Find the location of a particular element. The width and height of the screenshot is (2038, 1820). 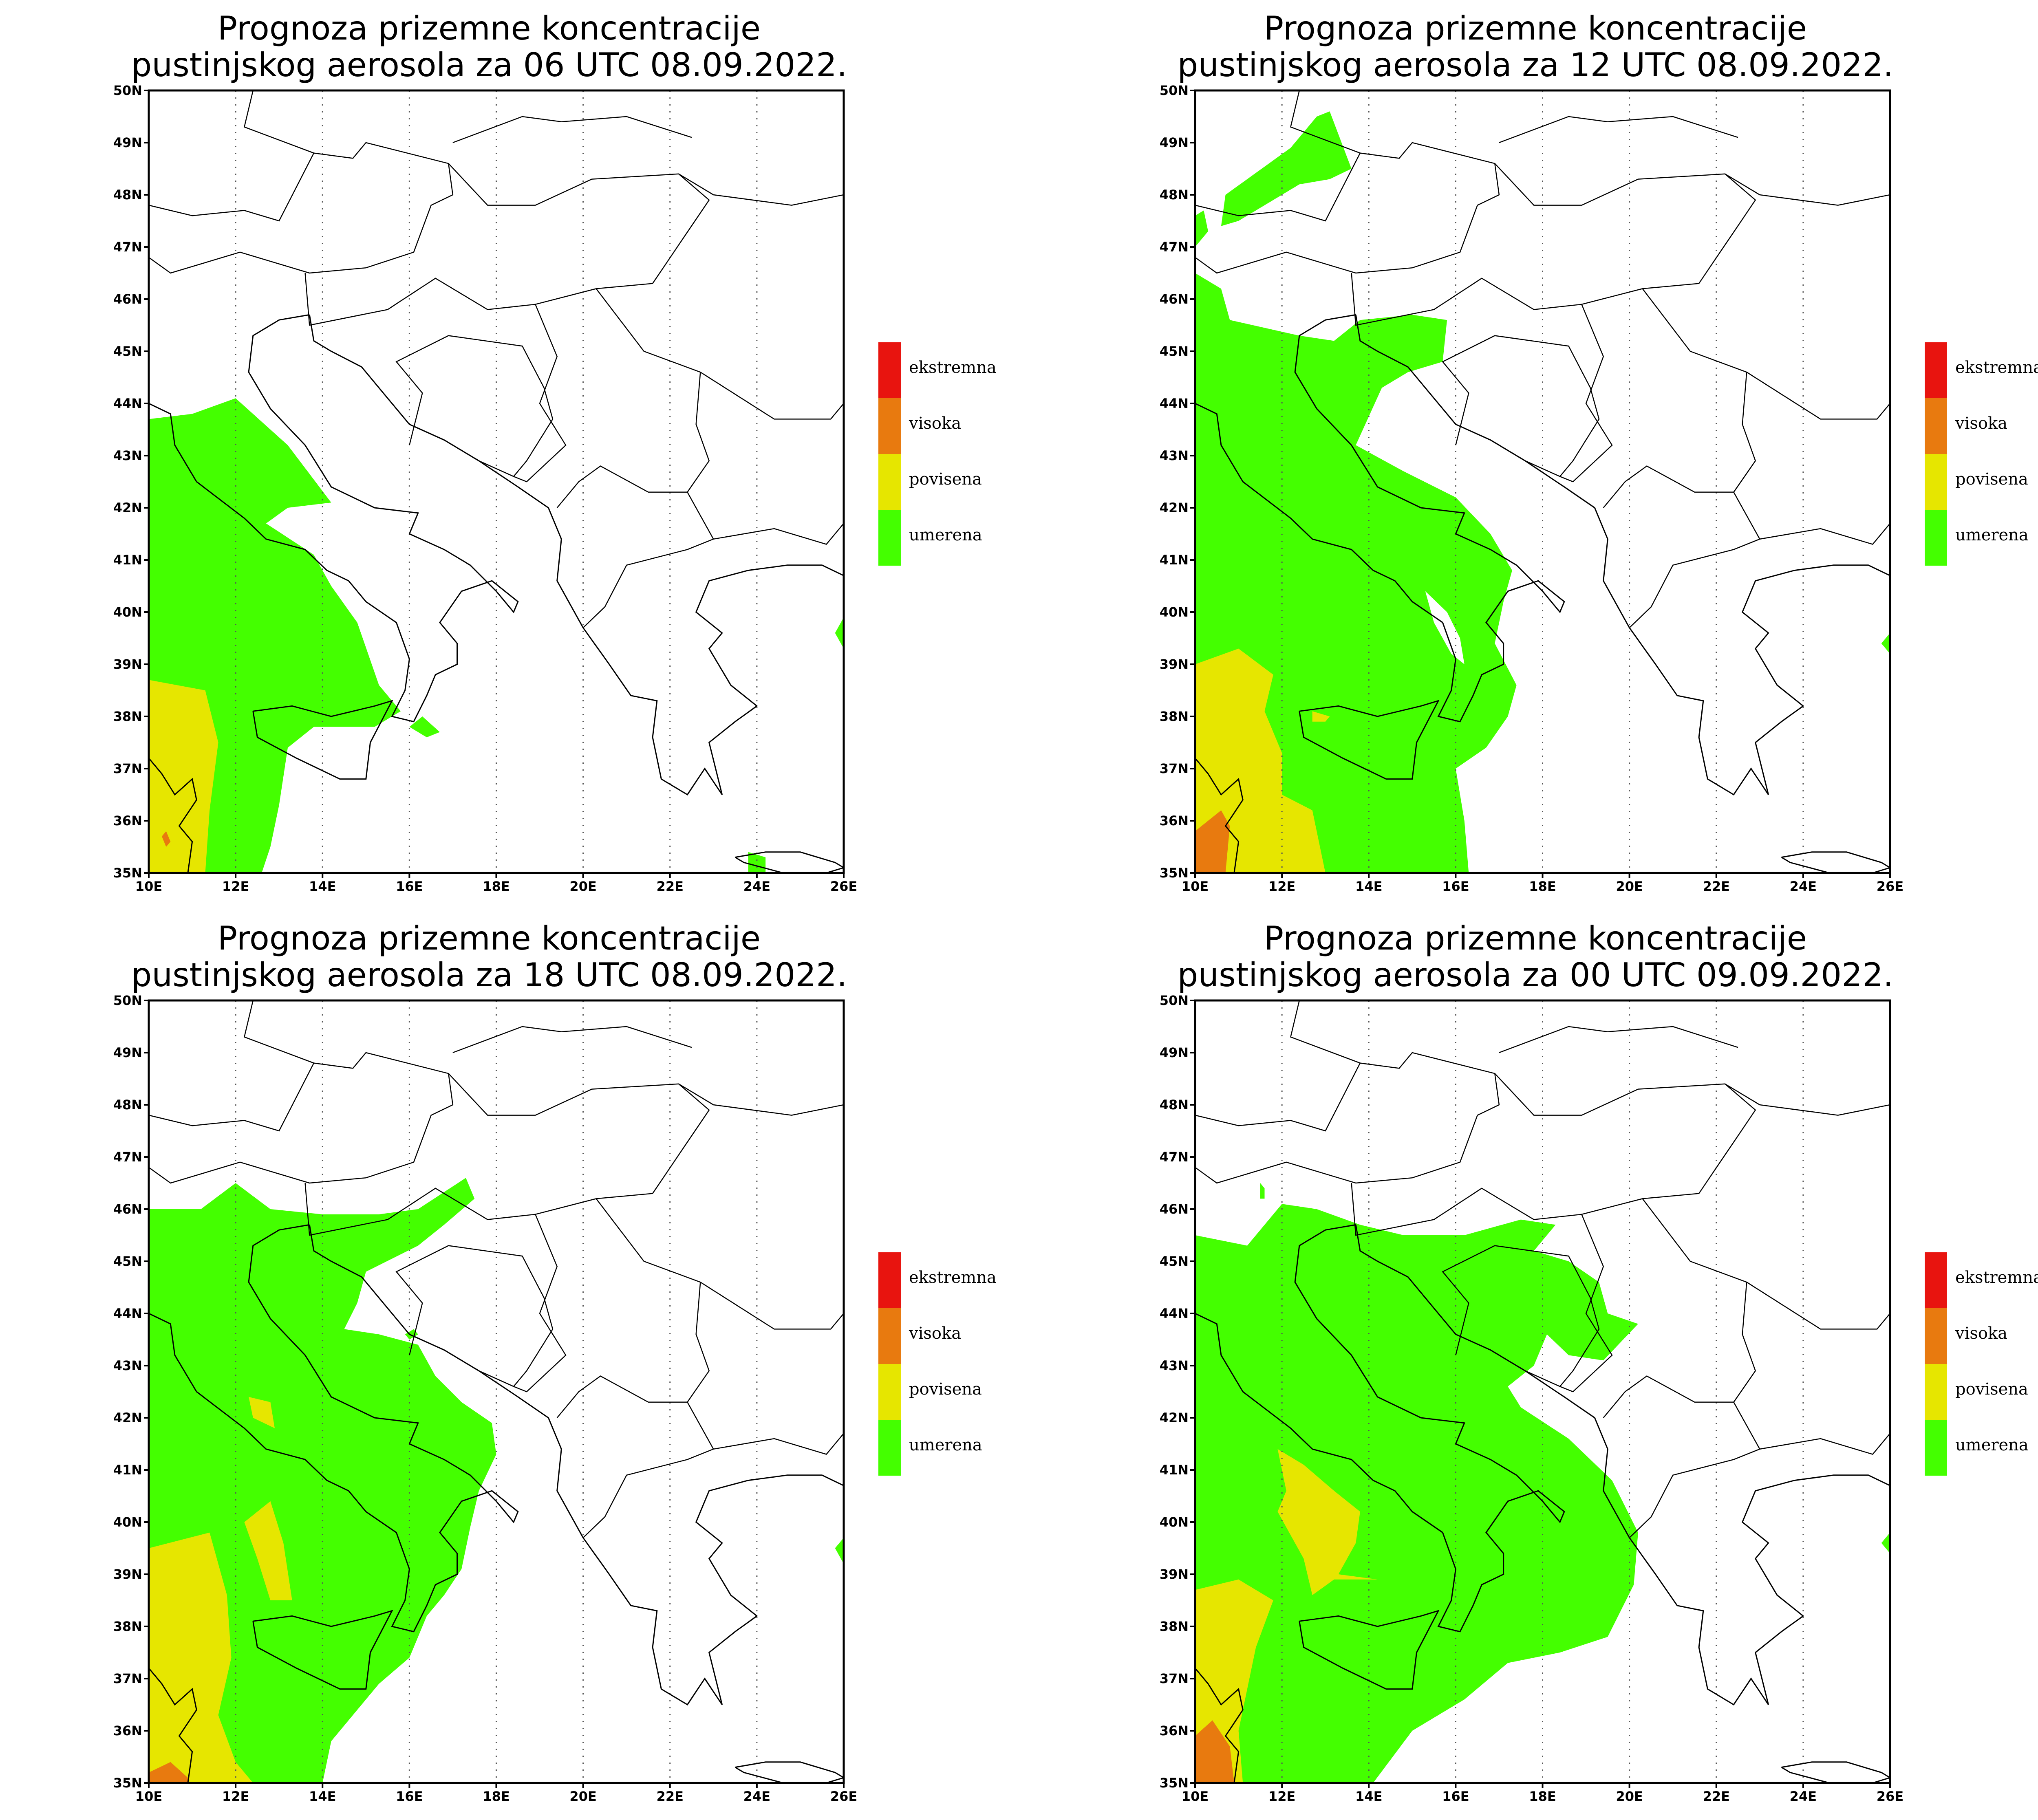

lat-label: 48N is located at coordinates (128, 195).